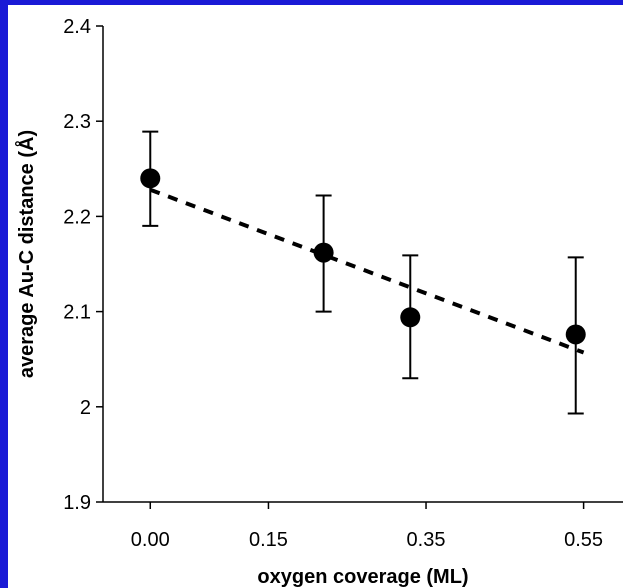 The image size is (623, 588). What do you see at coordinates (268, 540) in the screenshot?
I see `x-tick-label: 0.15` at bounding box center [268, 540].